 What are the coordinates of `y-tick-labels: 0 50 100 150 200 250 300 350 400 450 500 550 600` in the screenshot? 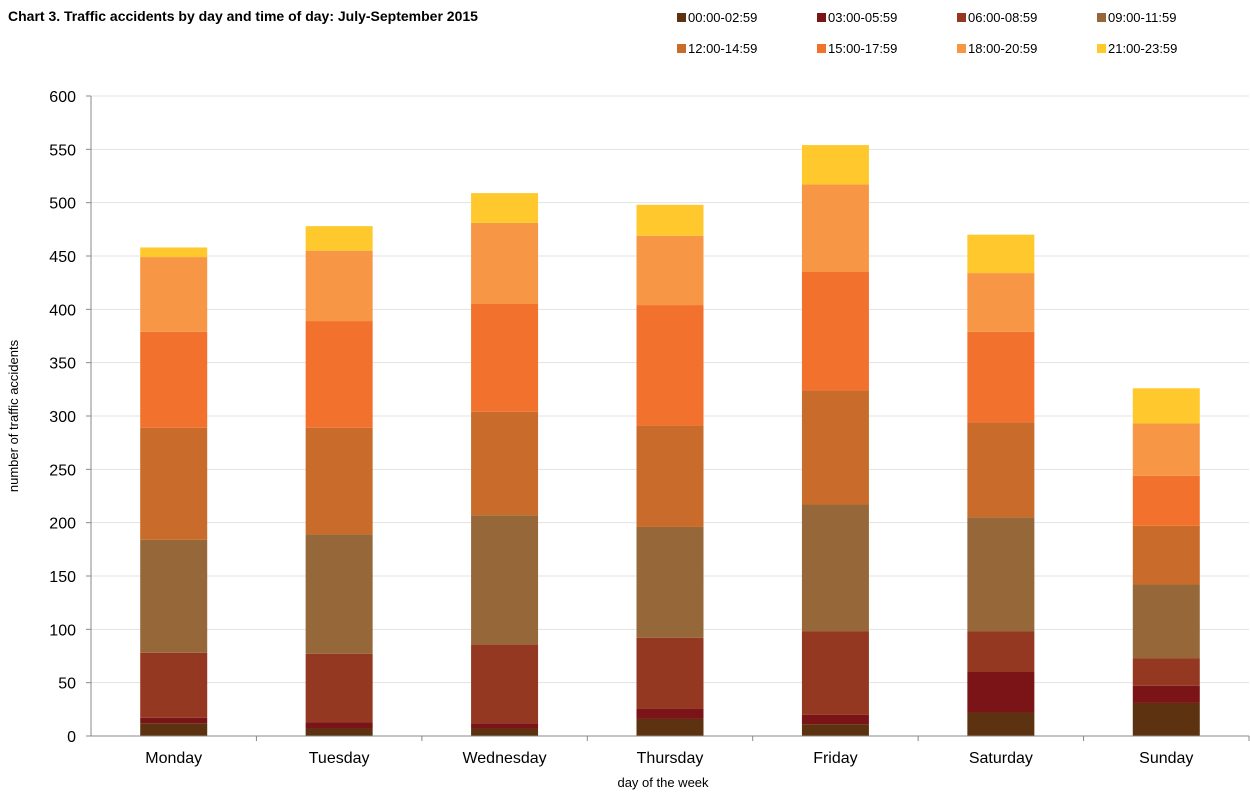 It's located at (70, 417).